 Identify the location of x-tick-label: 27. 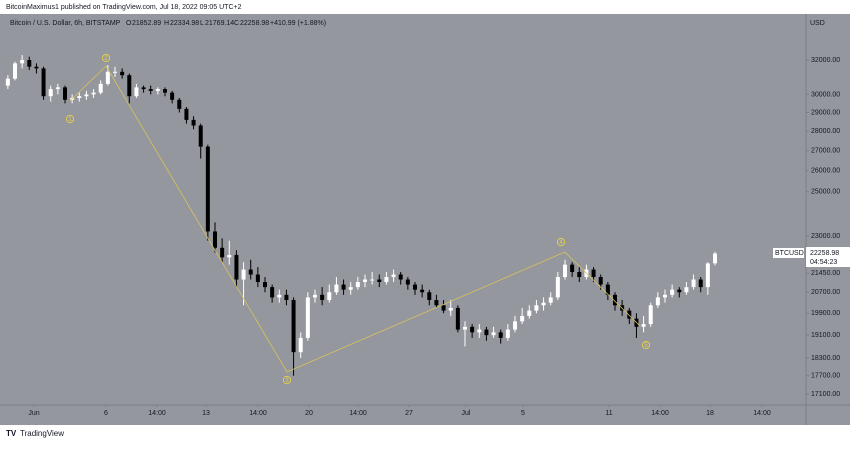
(409, 413).